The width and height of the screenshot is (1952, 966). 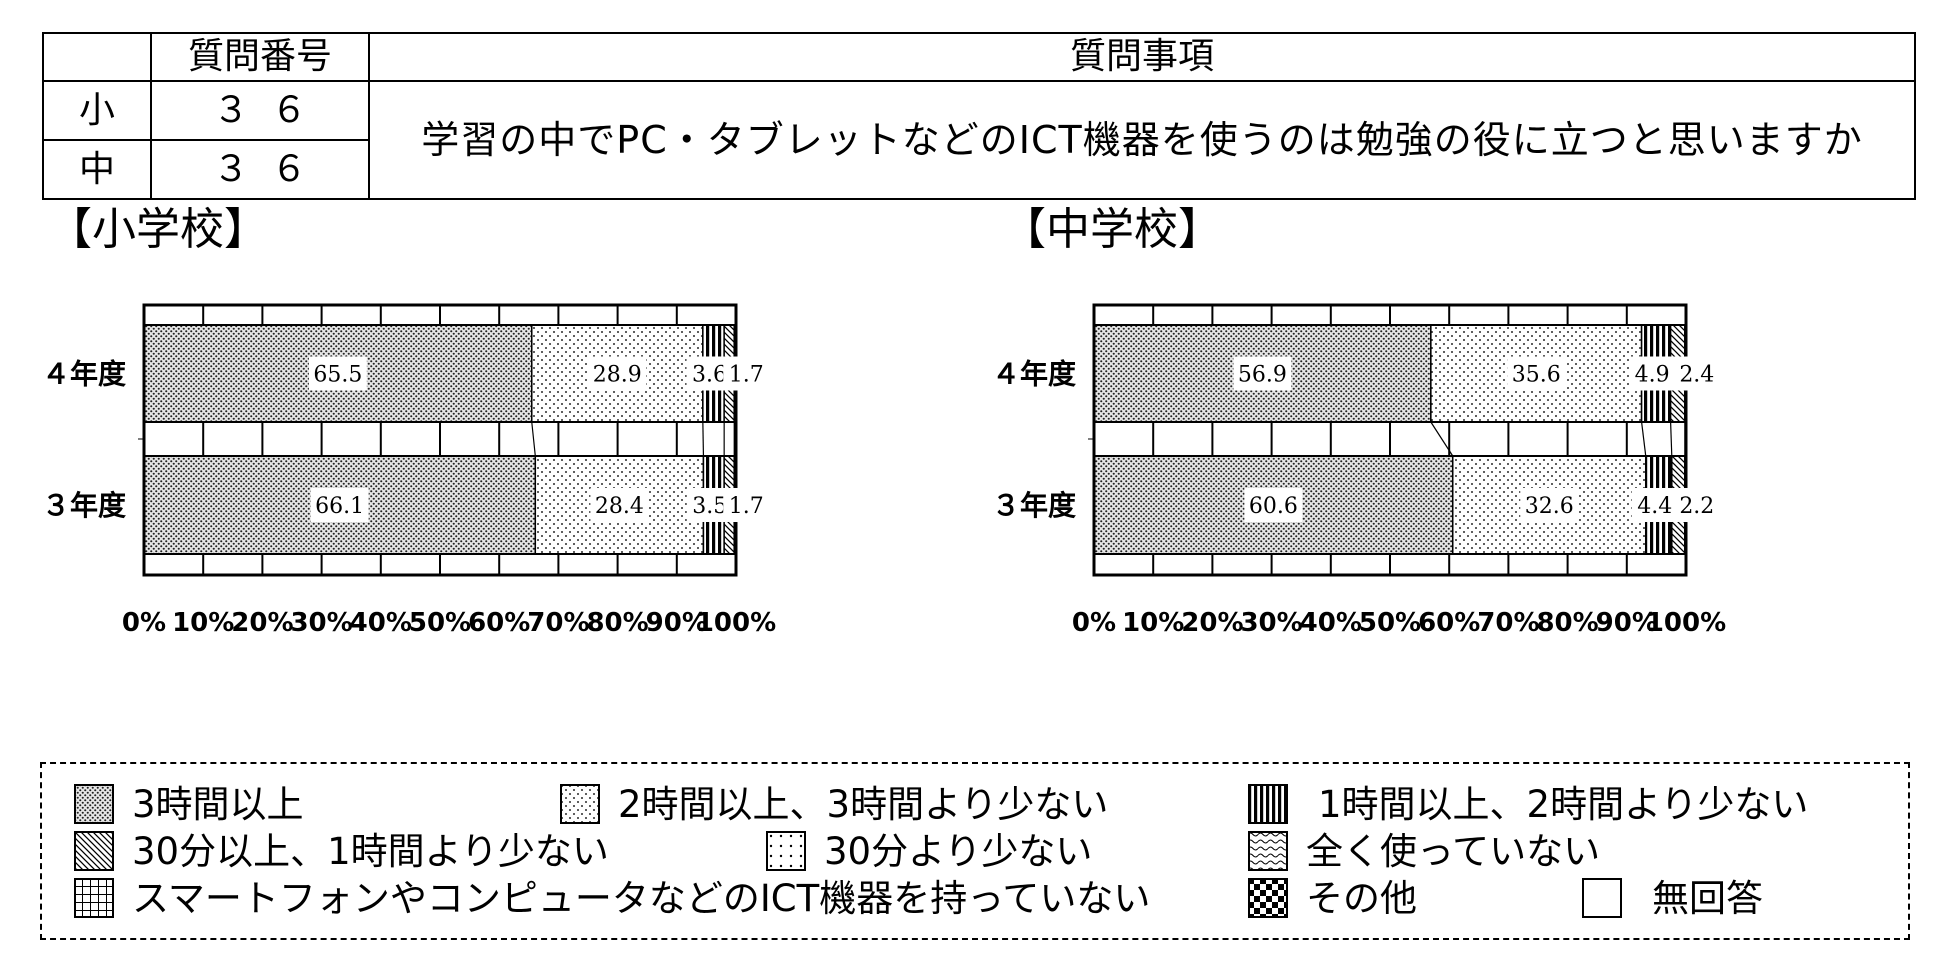 I want to click on data-label: 2.4, so click(x=1696, y=375).